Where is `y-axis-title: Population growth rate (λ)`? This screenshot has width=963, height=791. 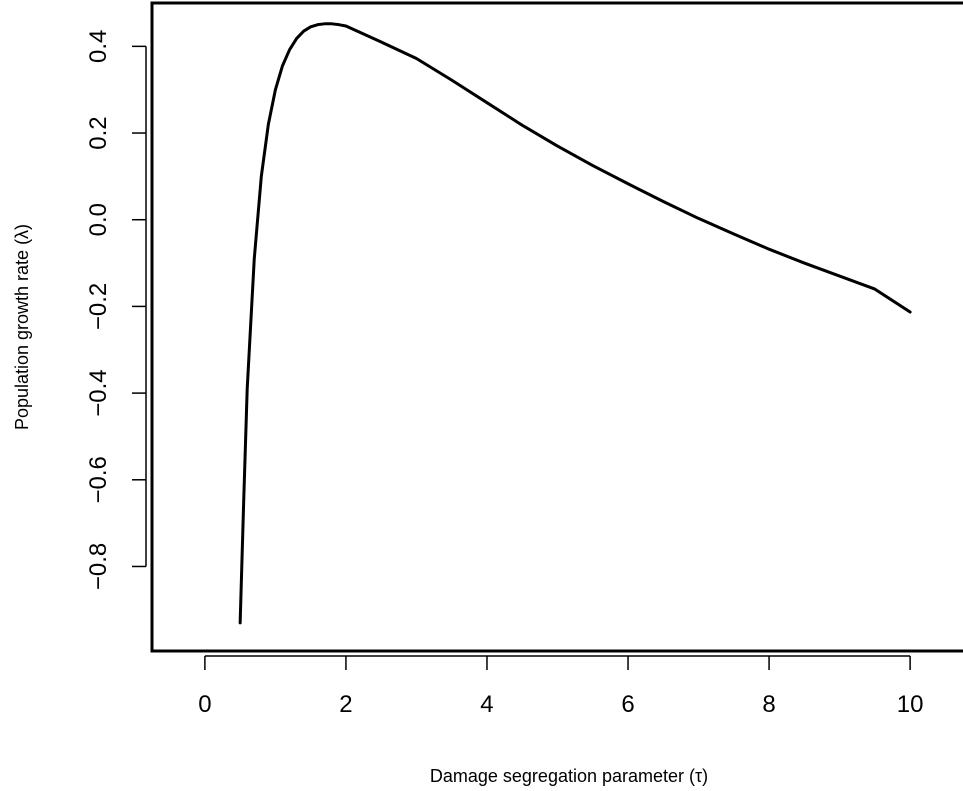 y-axis-title: Population growth rate (λ) is located at coordinates (22, 327).